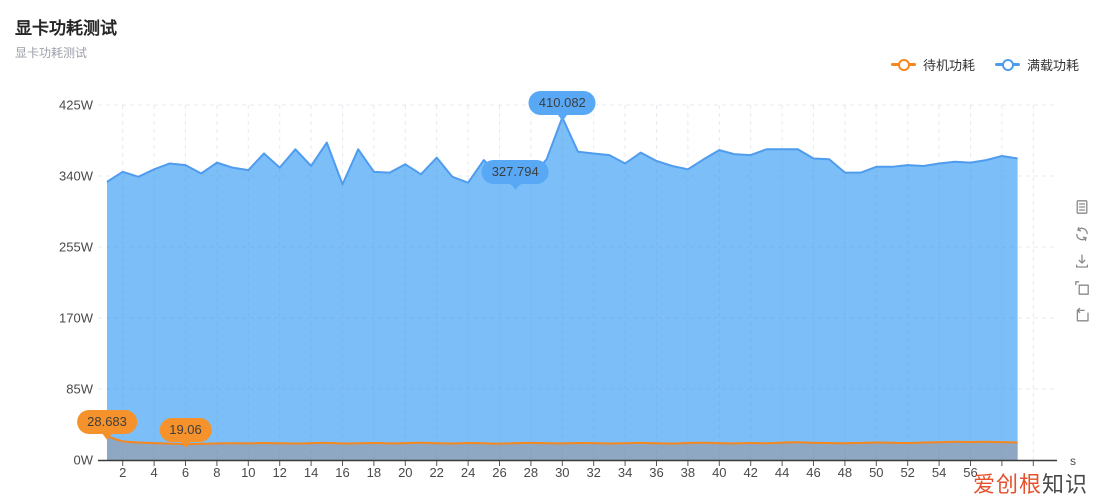  I want to click on x-tick-label: 14, so click(311, 472).